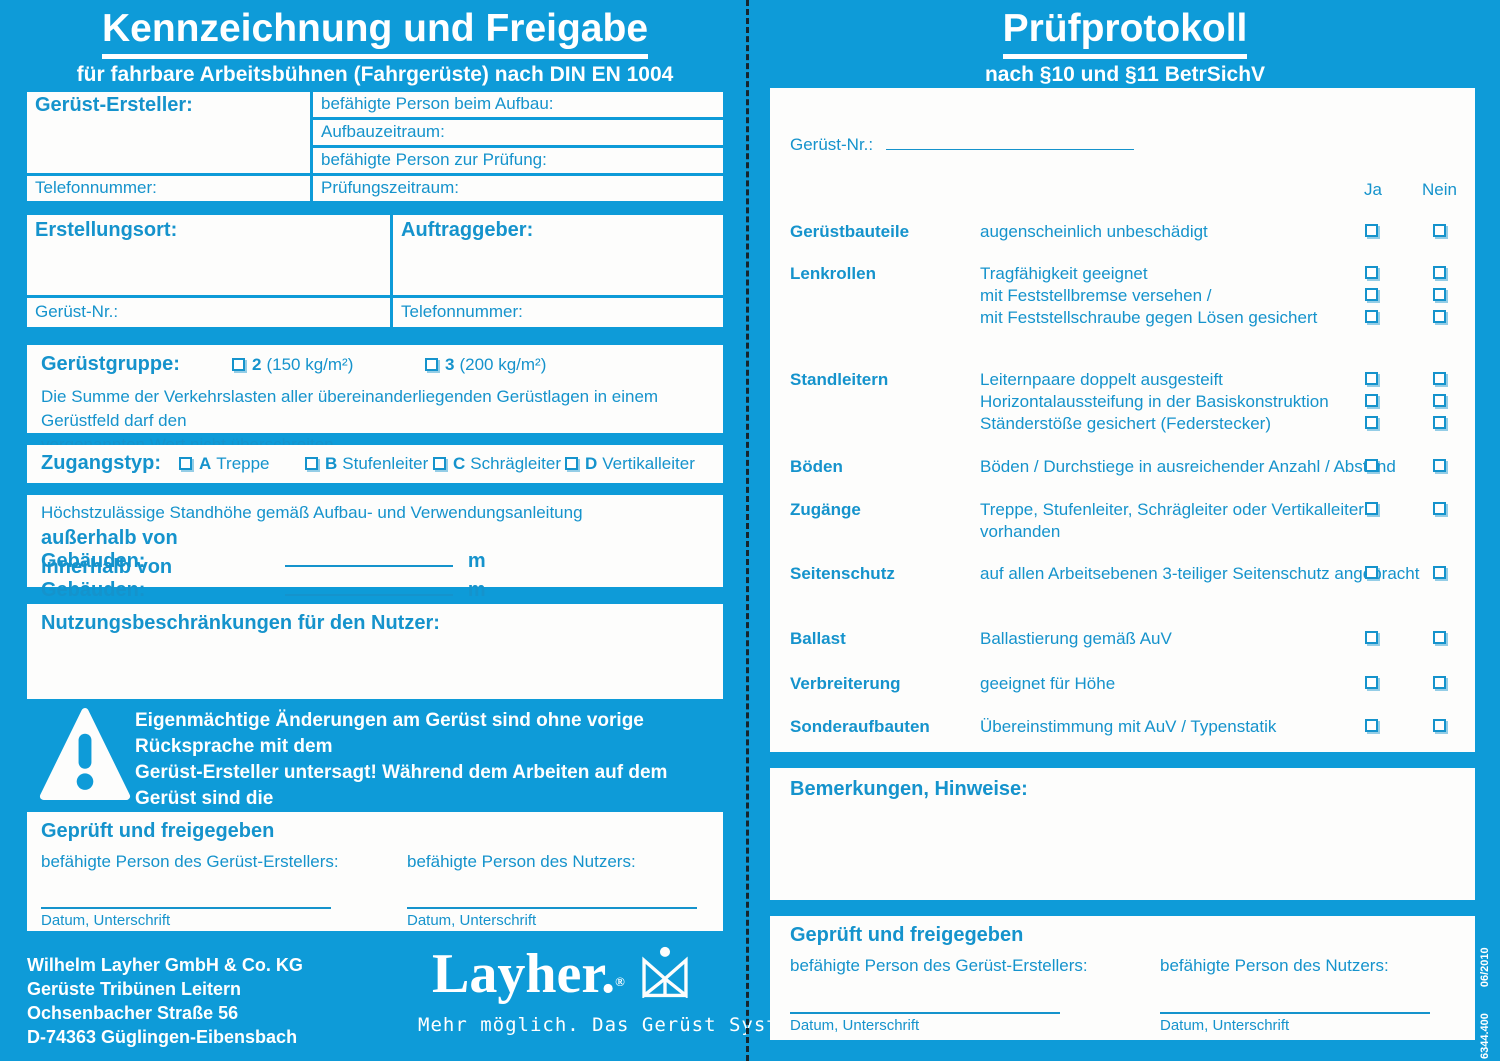  I want to click on checklist-category: Böden, so click(816, 466).